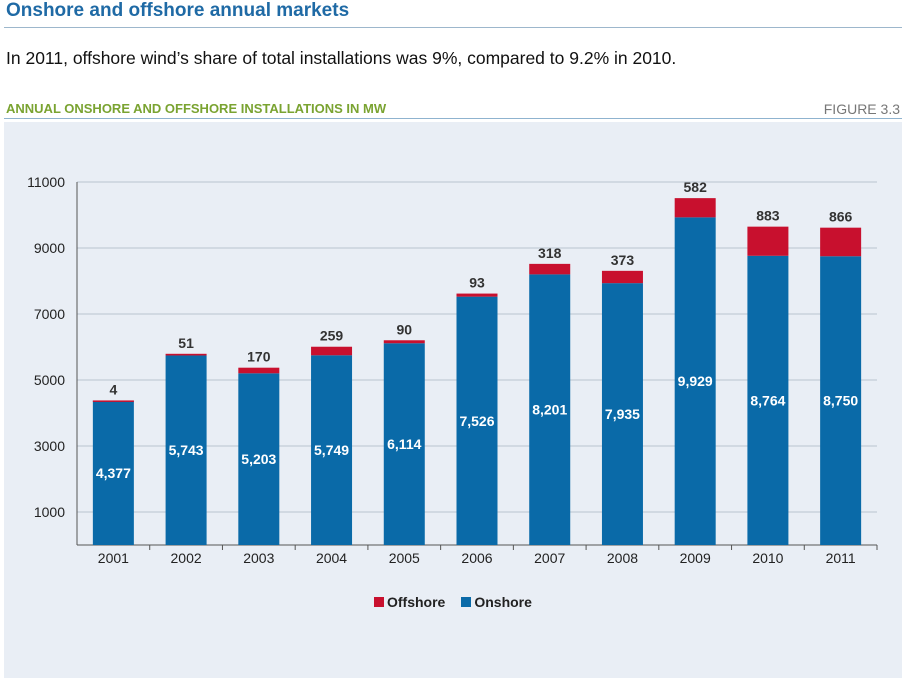 Image resolution: width=908 pixels, height=684 pixels. What do you see at coordinates (49, 512) in the screenshot?
I see `y-tick-label: 1000` at bounding box center [49, 512].